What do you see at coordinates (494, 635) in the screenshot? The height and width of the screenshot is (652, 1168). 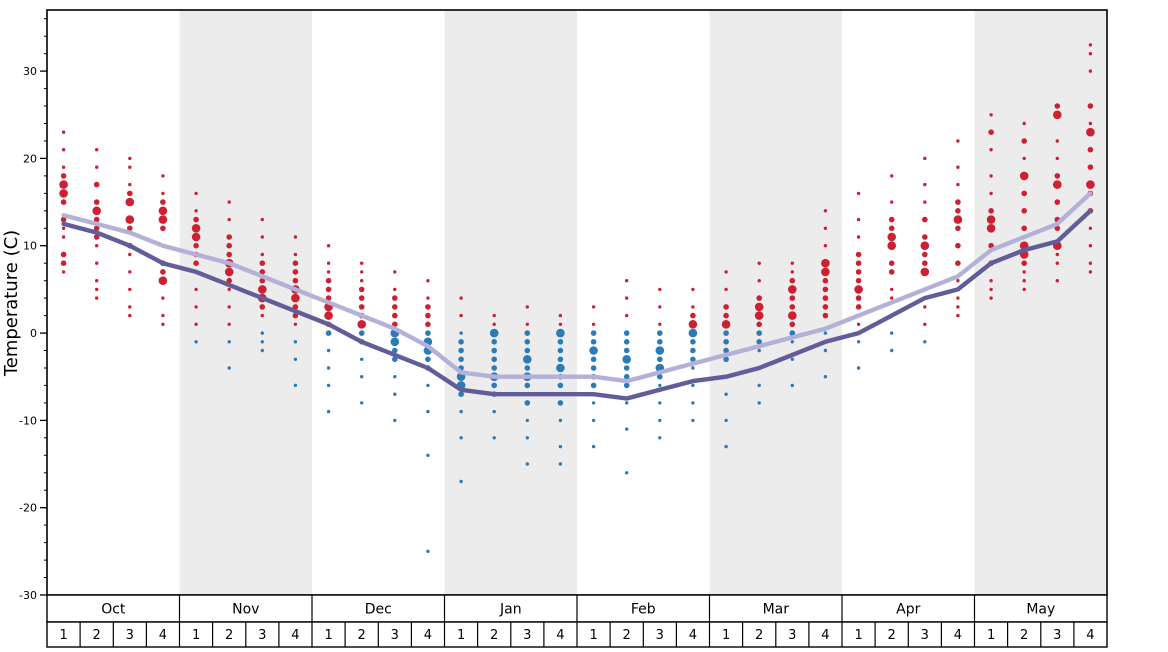 I see `week-label: 2` at bounding box center [494, 635].